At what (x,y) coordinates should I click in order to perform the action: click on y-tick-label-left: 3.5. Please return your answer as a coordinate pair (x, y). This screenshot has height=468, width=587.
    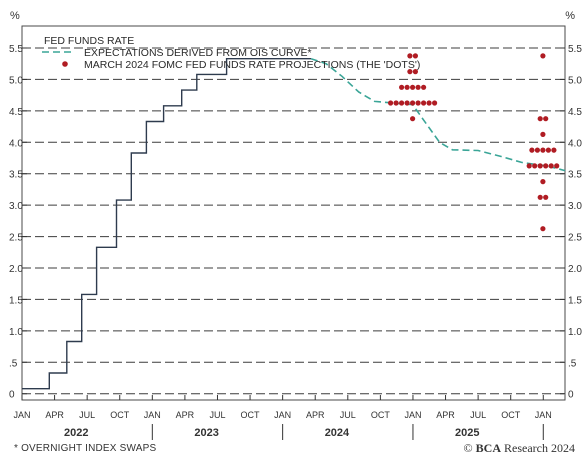
    Looking at the image, I should click on (16, 175).